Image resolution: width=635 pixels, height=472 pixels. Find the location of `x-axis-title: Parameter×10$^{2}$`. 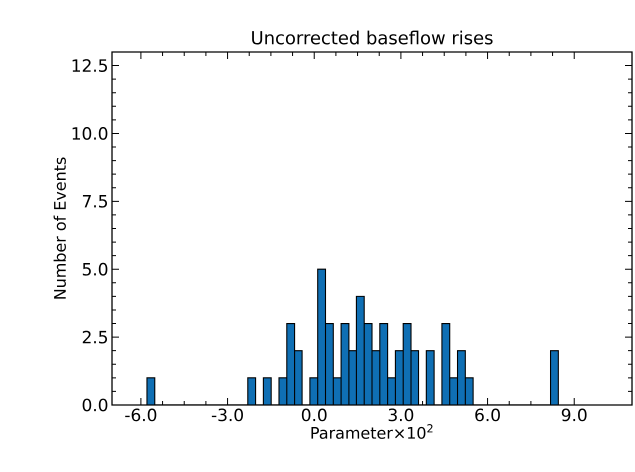

x-axis-title: Parameter×10$^{2}$ is located at coordinates (371, 431).